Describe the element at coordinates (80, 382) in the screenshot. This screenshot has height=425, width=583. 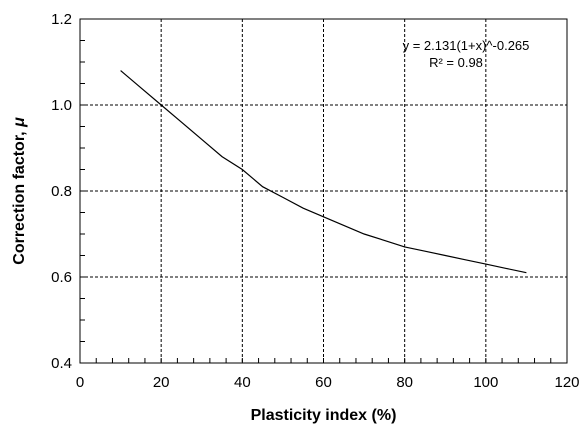
I see `x-tick-label: 0` at that location.